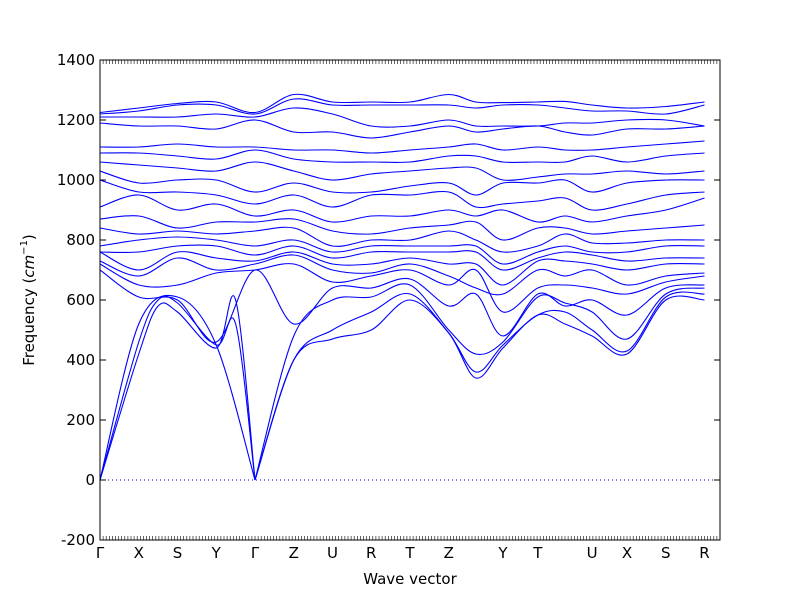 The width and height of the screenshot is (800, 600). What do you see at coordinates (90, 480) in the screenshot?
I see `y-tick-label: 0` at bounding box center [90, 480].